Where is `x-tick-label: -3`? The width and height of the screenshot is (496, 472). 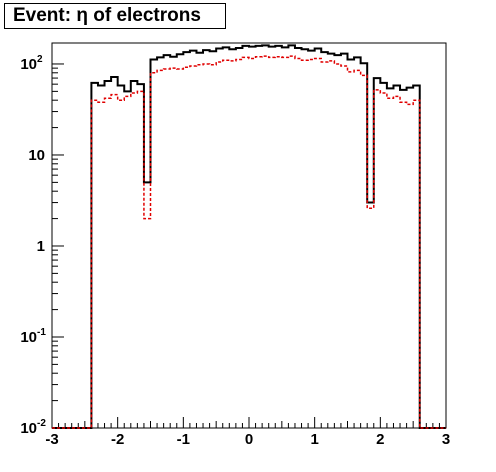 x-tick-label: -3 is located at coordinates (51, 439).